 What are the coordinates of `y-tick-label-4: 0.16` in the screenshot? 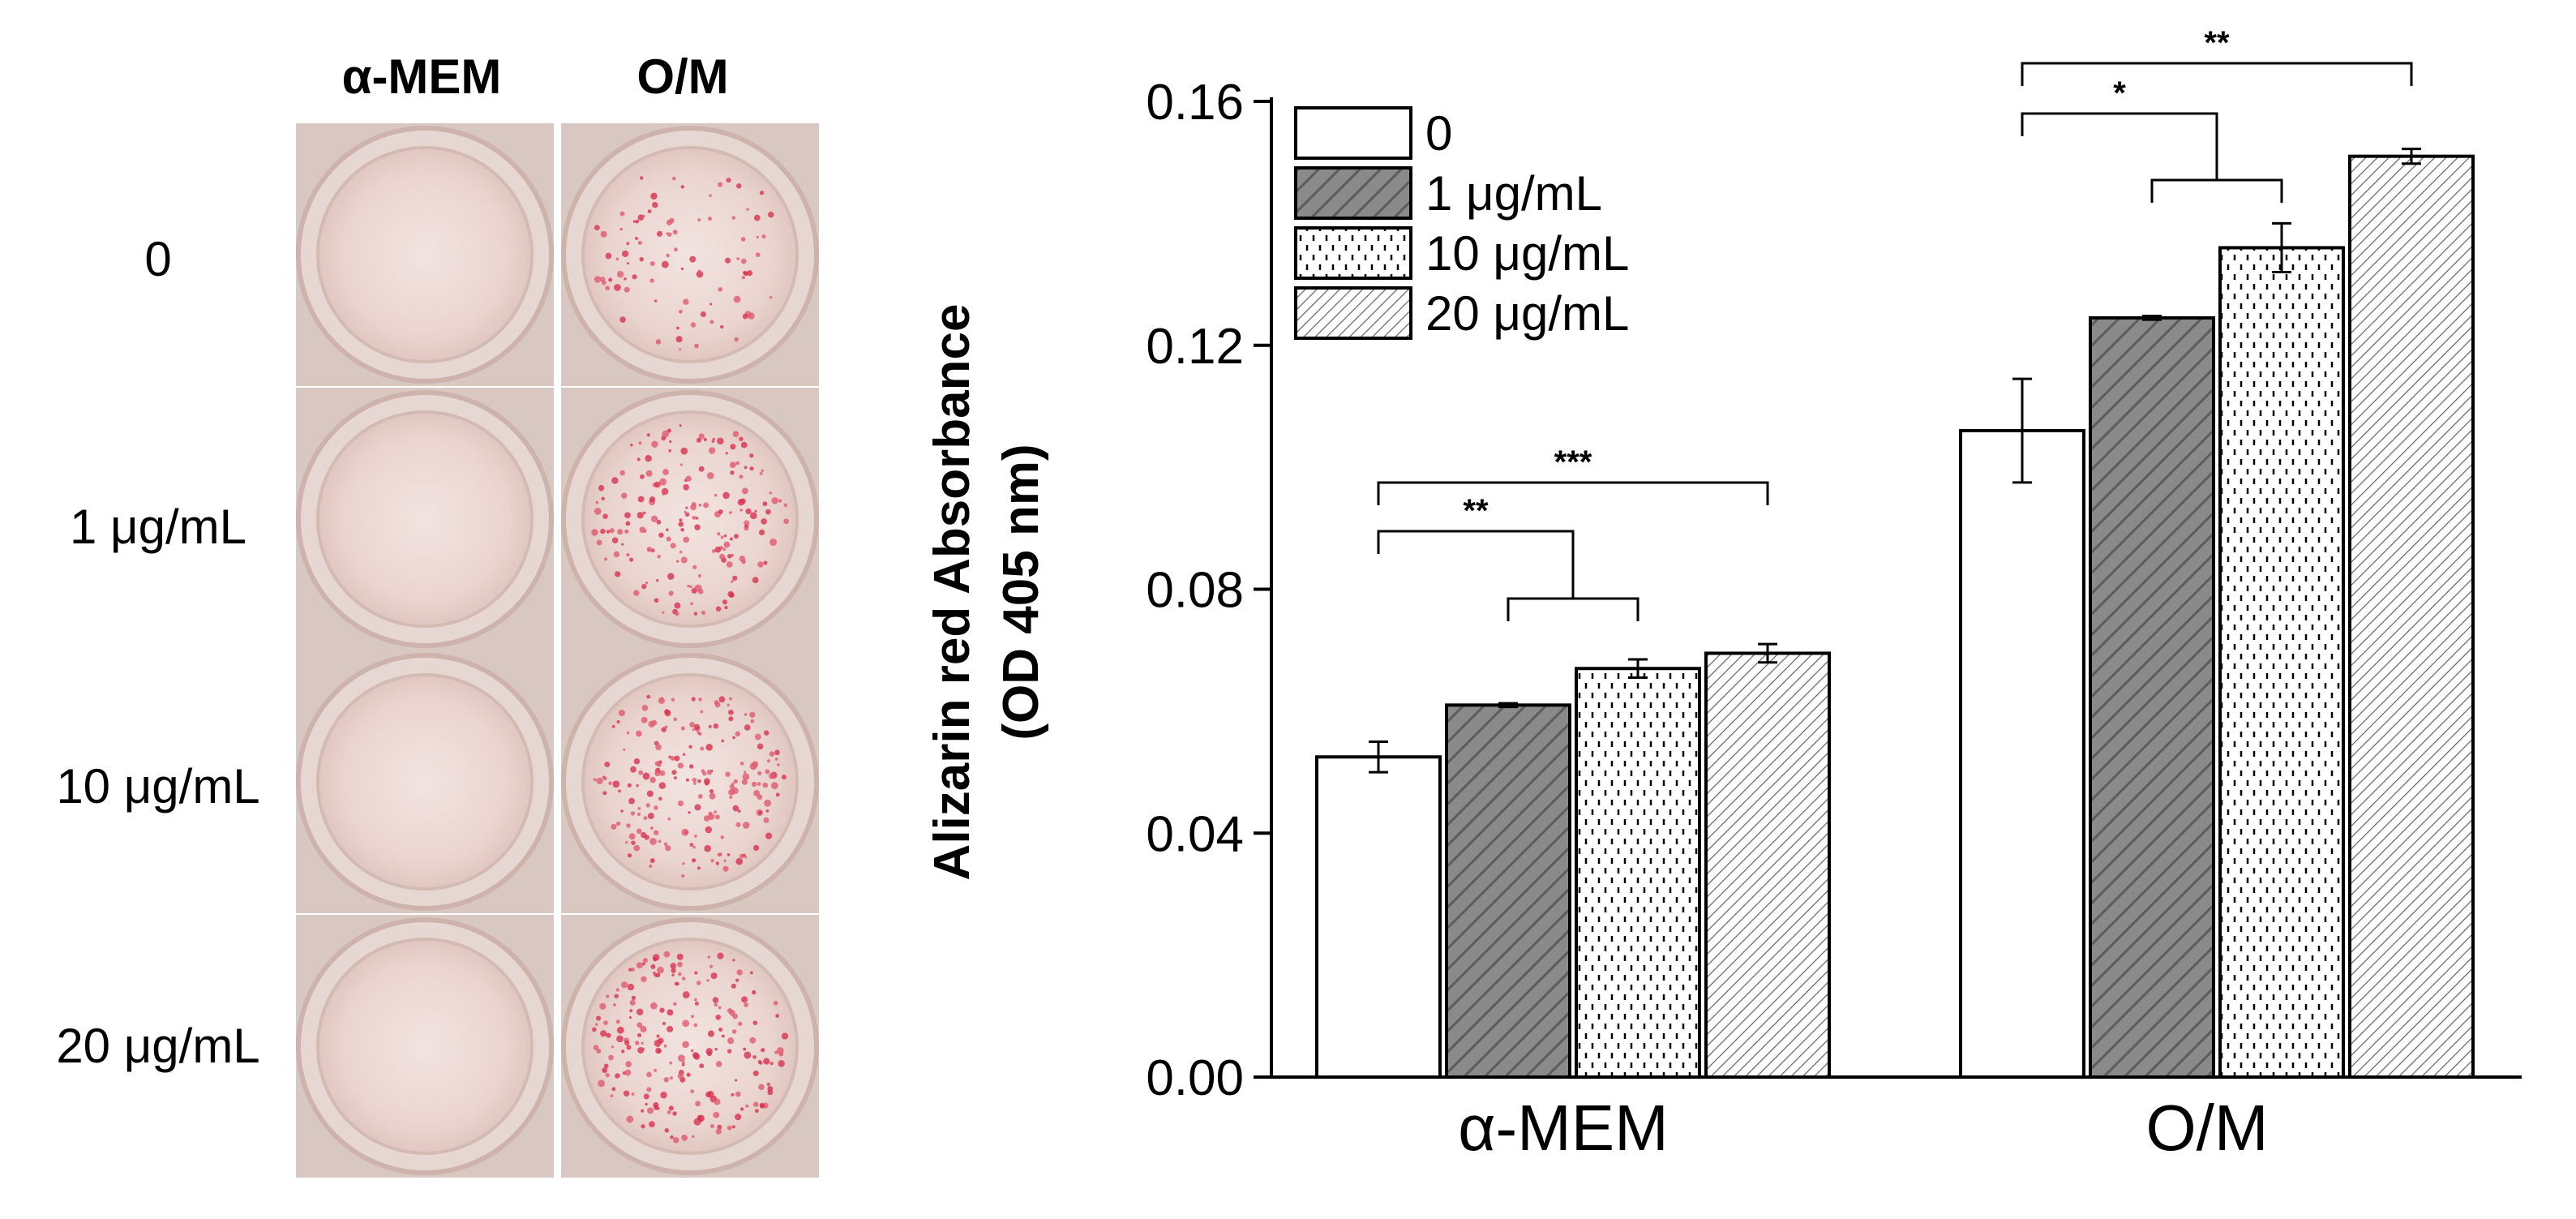 It's located at (1195, 103).